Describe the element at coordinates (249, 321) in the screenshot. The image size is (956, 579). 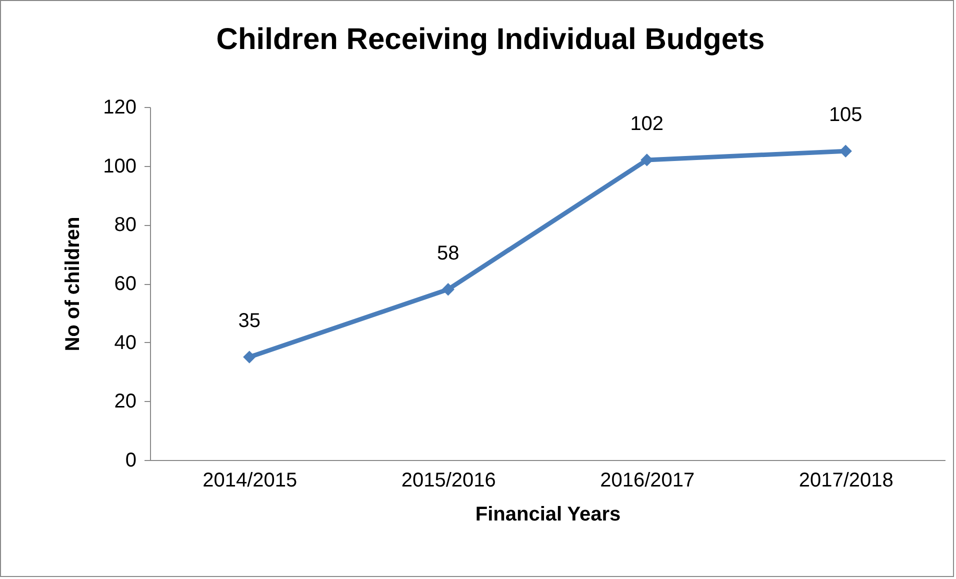
I see `data-label: 35` at that location.